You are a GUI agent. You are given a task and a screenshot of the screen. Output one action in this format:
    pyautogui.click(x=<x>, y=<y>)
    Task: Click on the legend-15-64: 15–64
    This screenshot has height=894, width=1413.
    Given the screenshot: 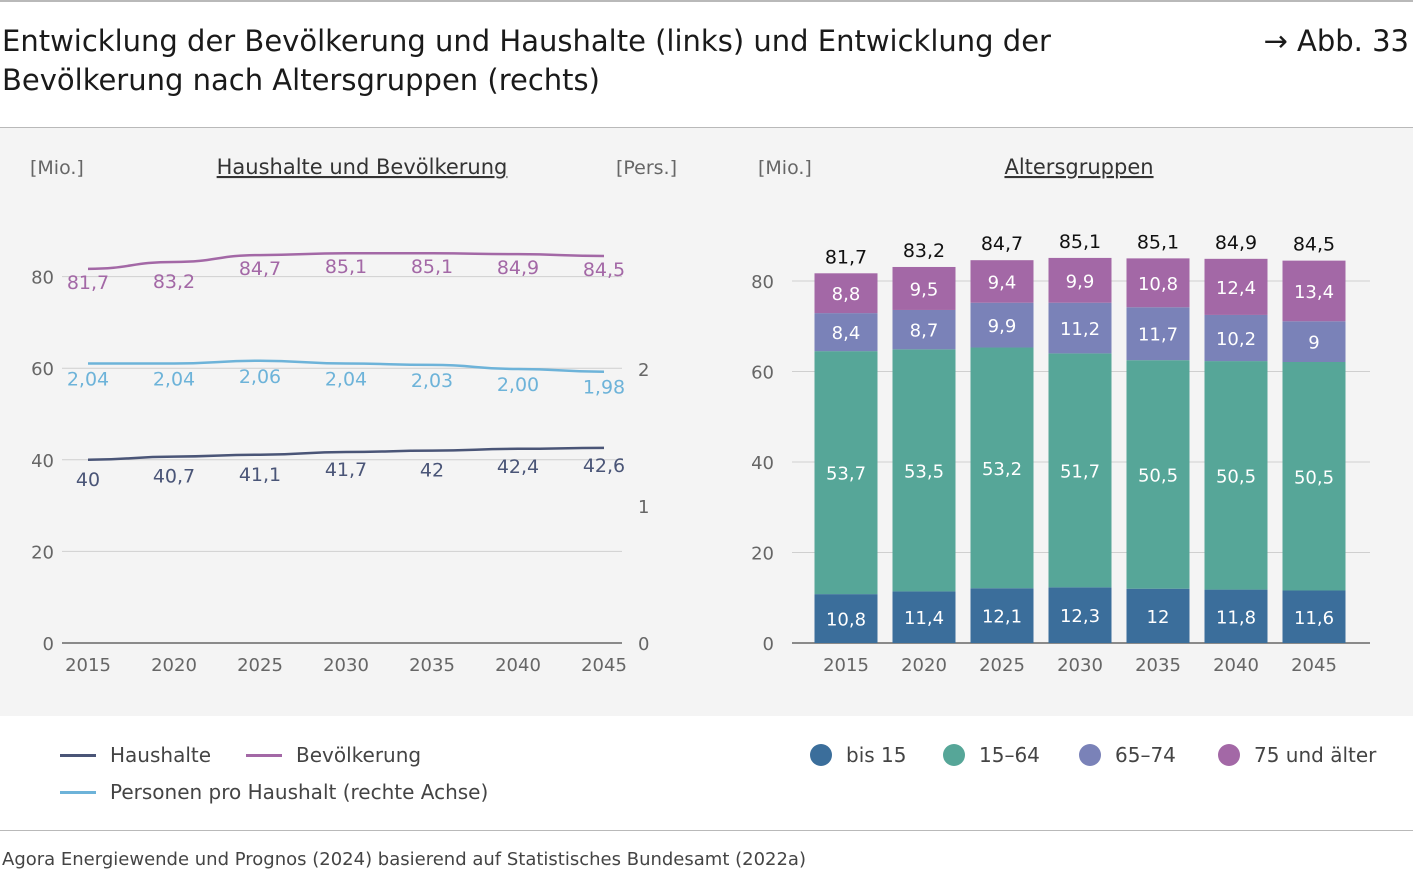 What is the action you would take?
    pyautogui.click(x=991, y=755)
    